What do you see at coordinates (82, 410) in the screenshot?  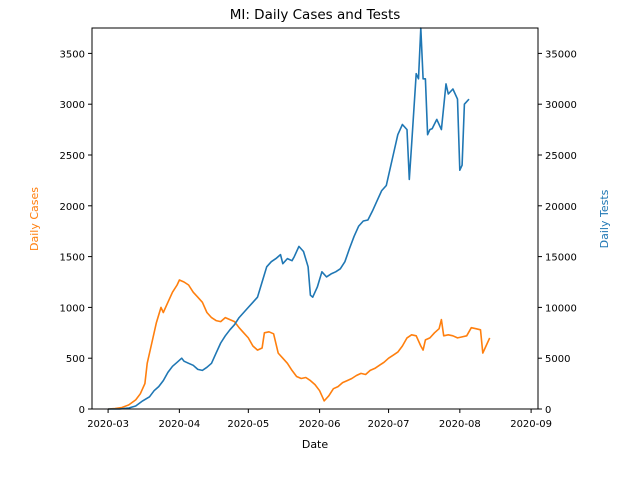 I see `left-y-tick-label: 0` at bounding box center [82, 410].